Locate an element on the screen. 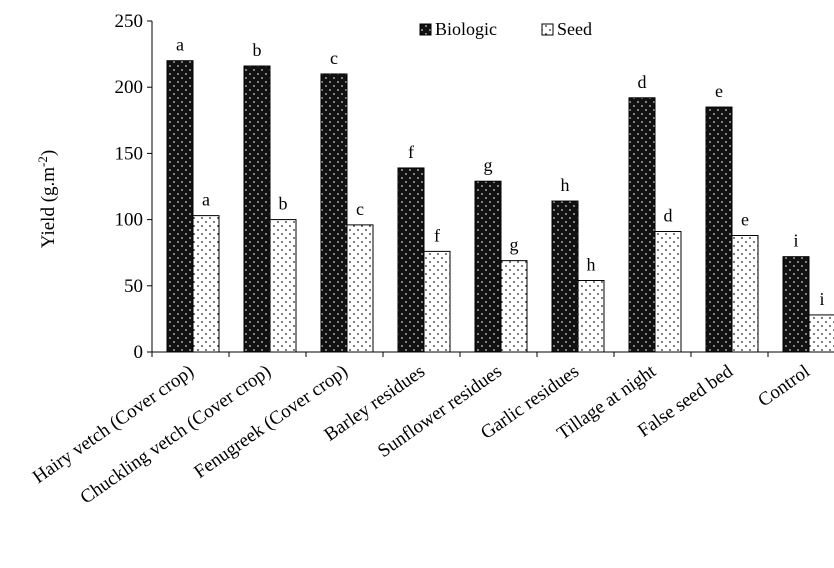  data-label-seed: a is located at coordinates (206, 200).